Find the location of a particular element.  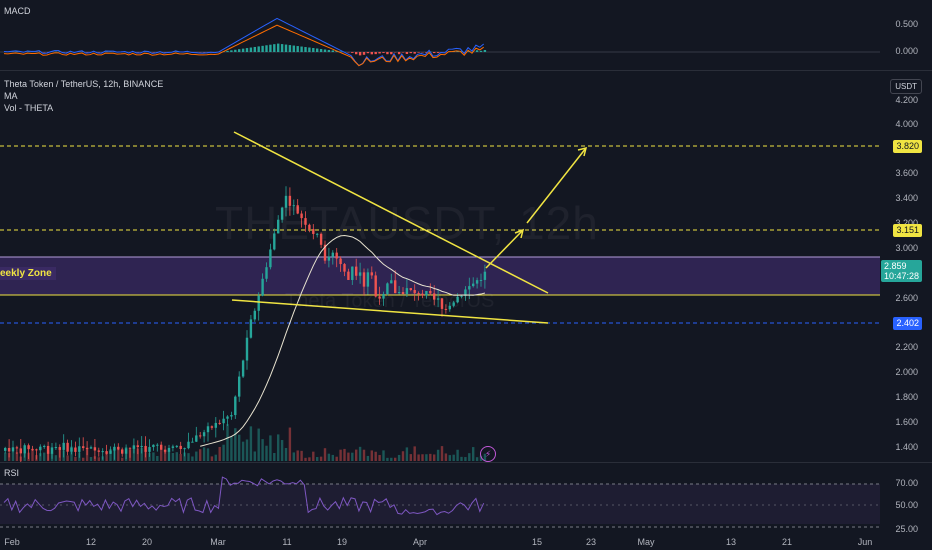

price-tick: 3.000 is located at coordinates (906, 248).